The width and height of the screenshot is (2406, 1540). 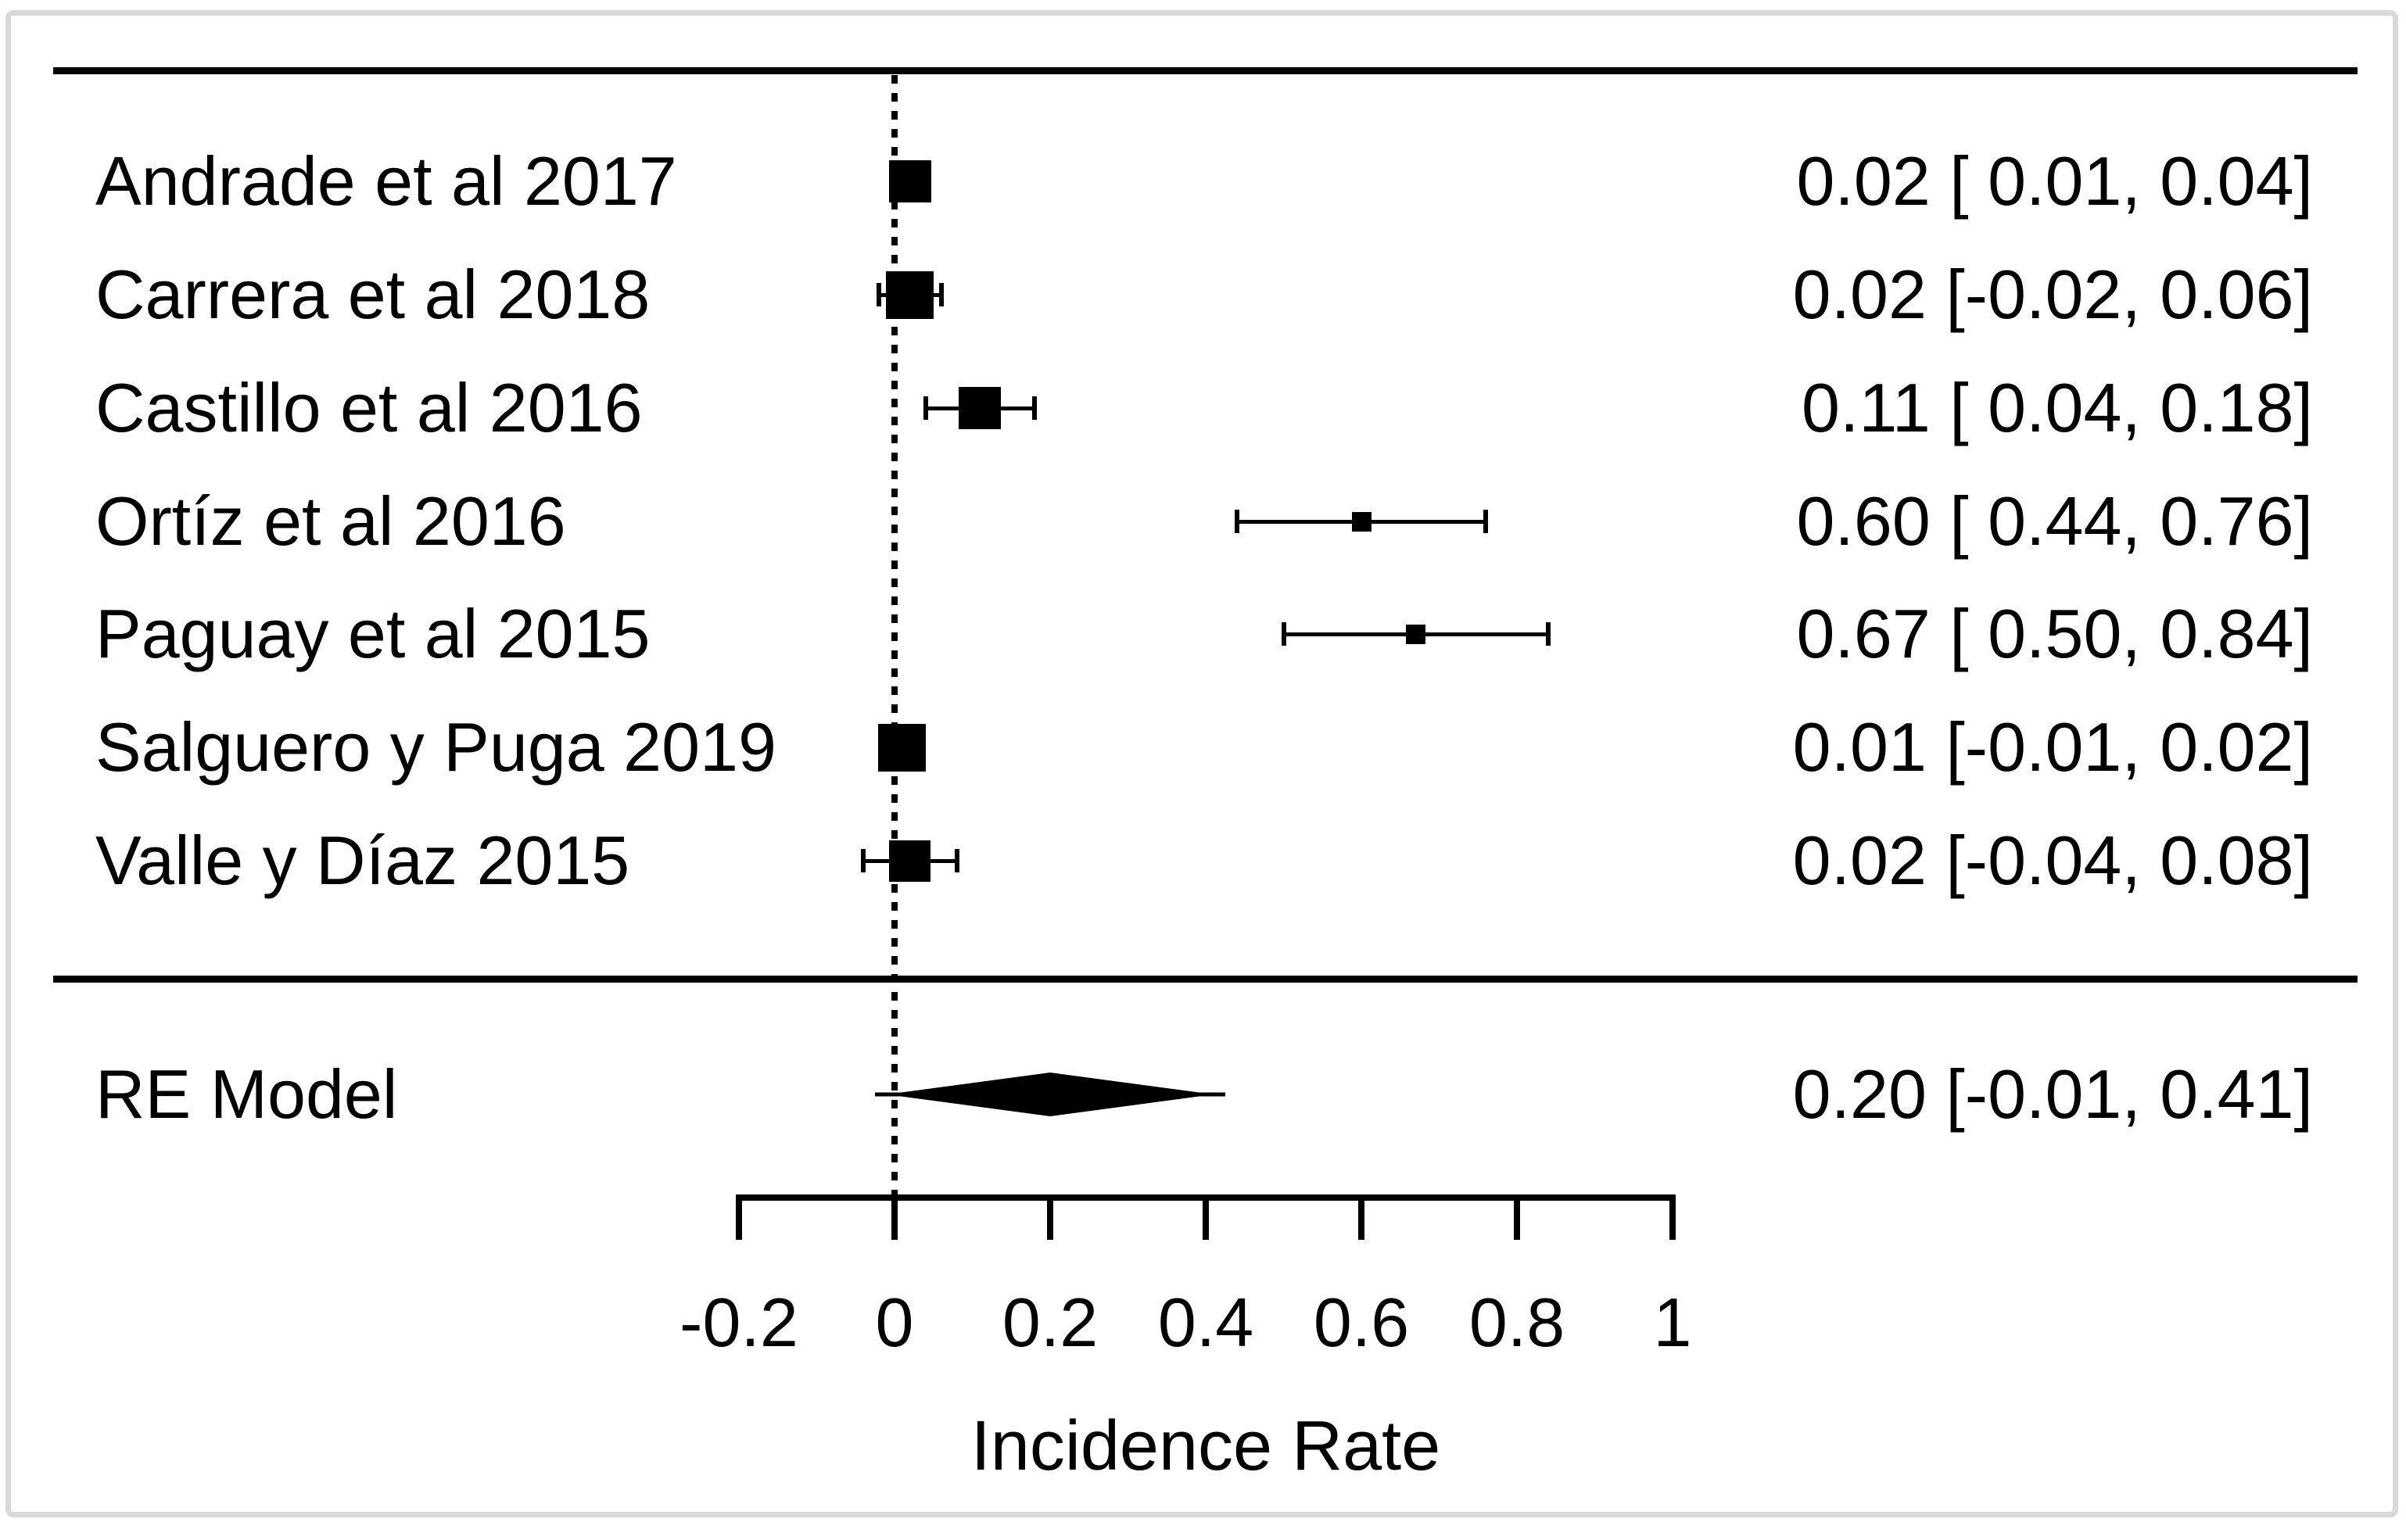 I want to click on study-label: Salguero y Puga 2019, so click(x=435, y=747).